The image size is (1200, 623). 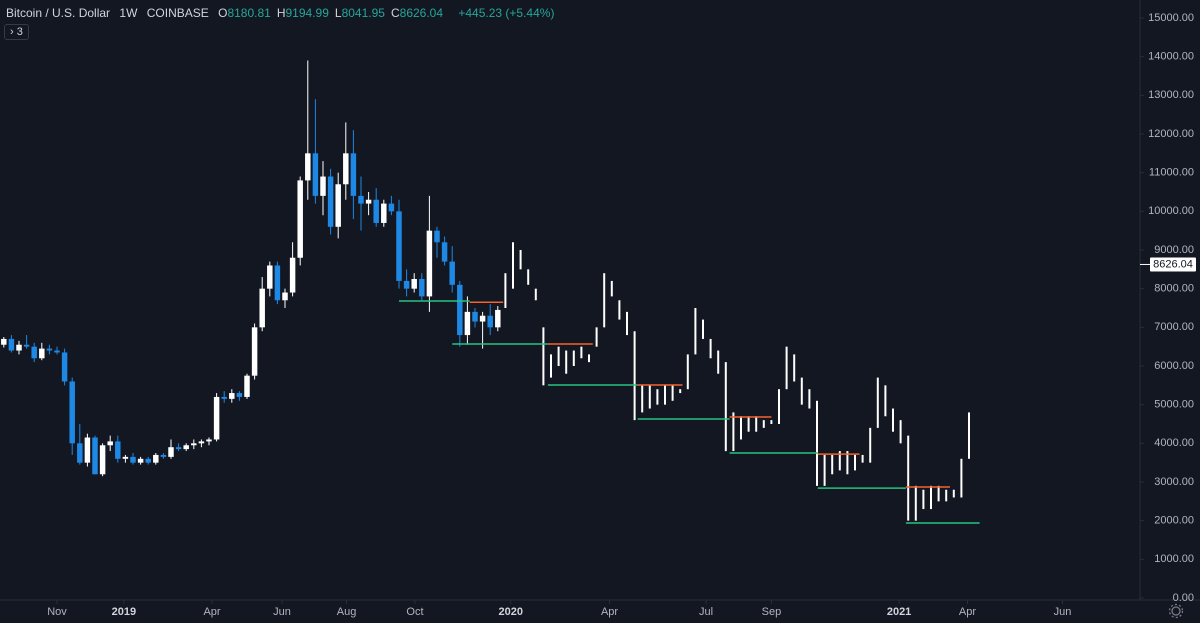 What do you see at coordinates (1174, 366) in the screenshot?
I see `y-tick-label: 6000.00` at bounding box center [1174, 366].